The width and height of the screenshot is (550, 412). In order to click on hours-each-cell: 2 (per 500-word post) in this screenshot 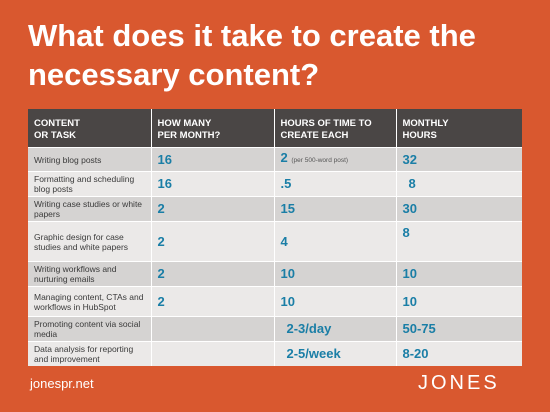, I will do `click(335, 159)`.